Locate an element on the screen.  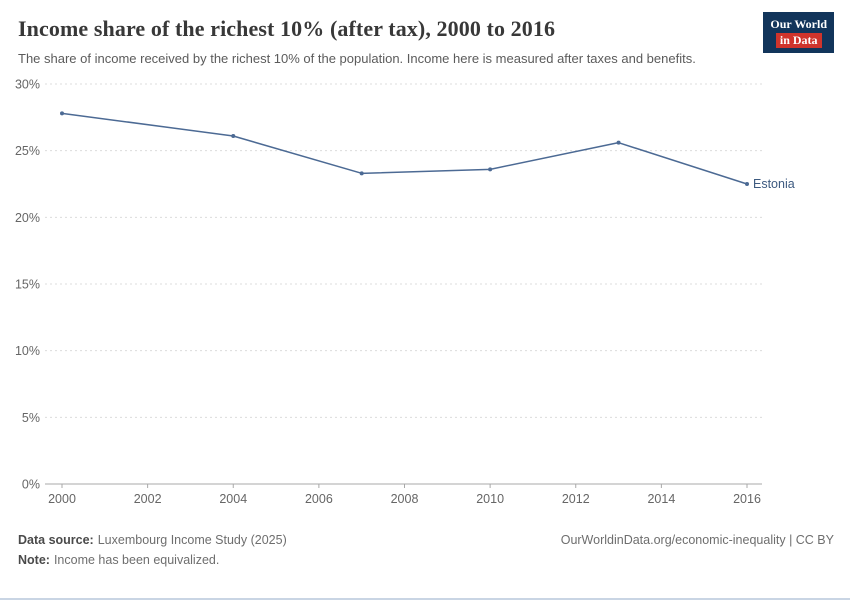
data-source-label: Data source: is located at coordinates (56, 540).